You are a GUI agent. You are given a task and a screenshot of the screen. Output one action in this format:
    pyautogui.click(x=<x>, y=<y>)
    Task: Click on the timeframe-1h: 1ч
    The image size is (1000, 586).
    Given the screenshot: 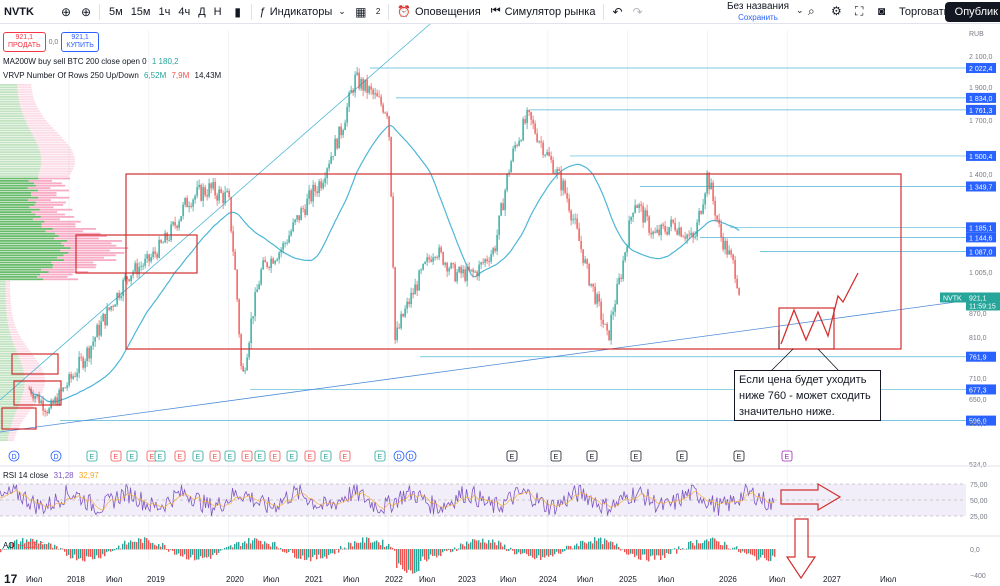 What is the action you would take?
    pyautogui.click(x=164, y=11)
    